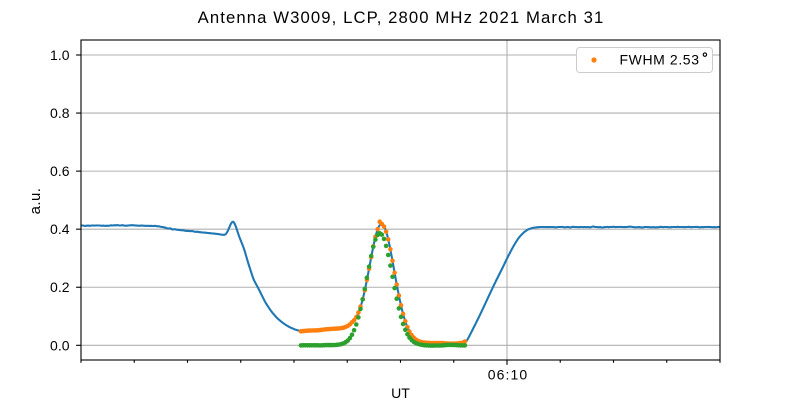 The width and height of the screenshot is (800, 400). Describe the element at coordinates (35, 201) in the screenshot. I see `svg-text: a.u.` at that location.